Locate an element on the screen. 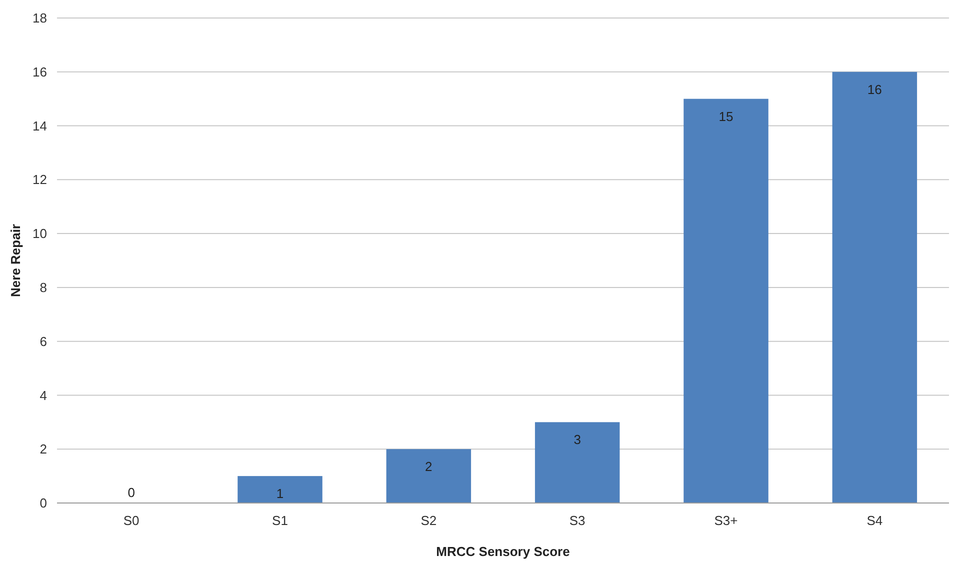 The width and height of the screenshot is (957, 564). data-label: 1 is located at coordinates (280, 494).